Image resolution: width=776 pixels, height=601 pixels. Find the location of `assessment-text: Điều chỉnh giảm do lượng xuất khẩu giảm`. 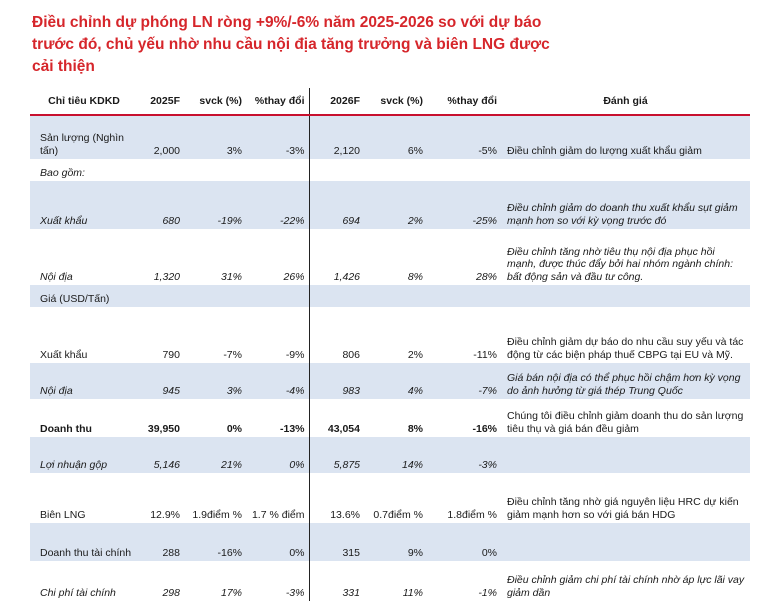

assessment-text: Điều chỉnh giảm do lượng xuất khẩu giảm is located at coordinates (625, 137).